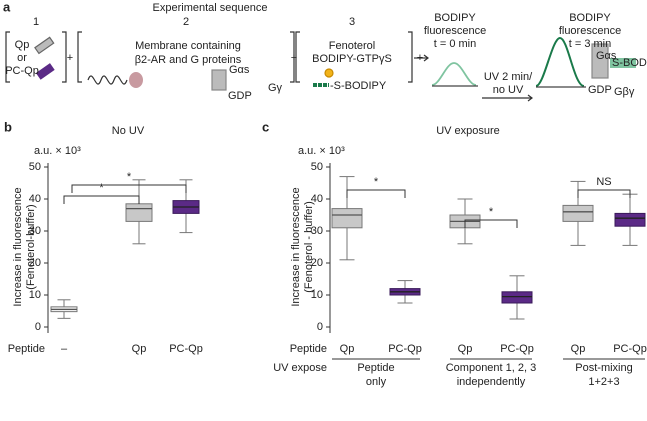 The image size is (647, 421). Describe the element at coordinates (8, 126) in the screenshot. I see `panel-label: b` at that location.